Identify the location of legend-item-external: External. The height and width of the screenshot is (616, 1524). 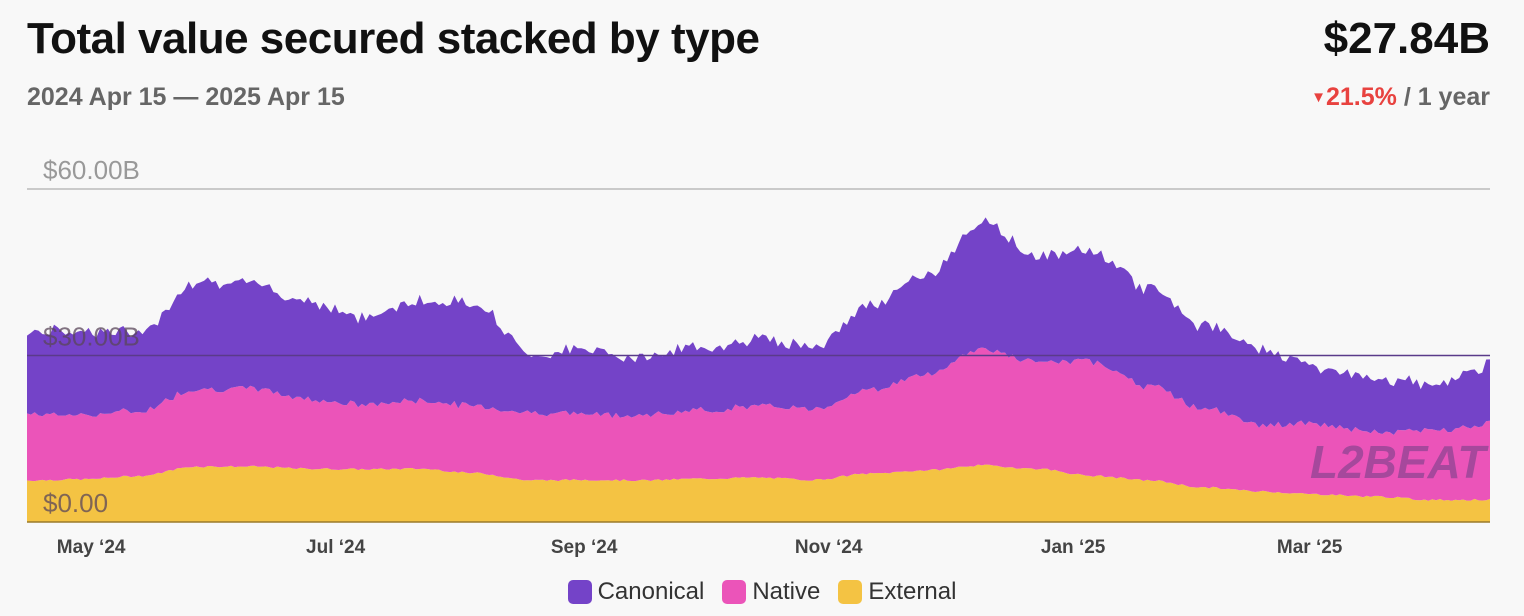
(897, 592).